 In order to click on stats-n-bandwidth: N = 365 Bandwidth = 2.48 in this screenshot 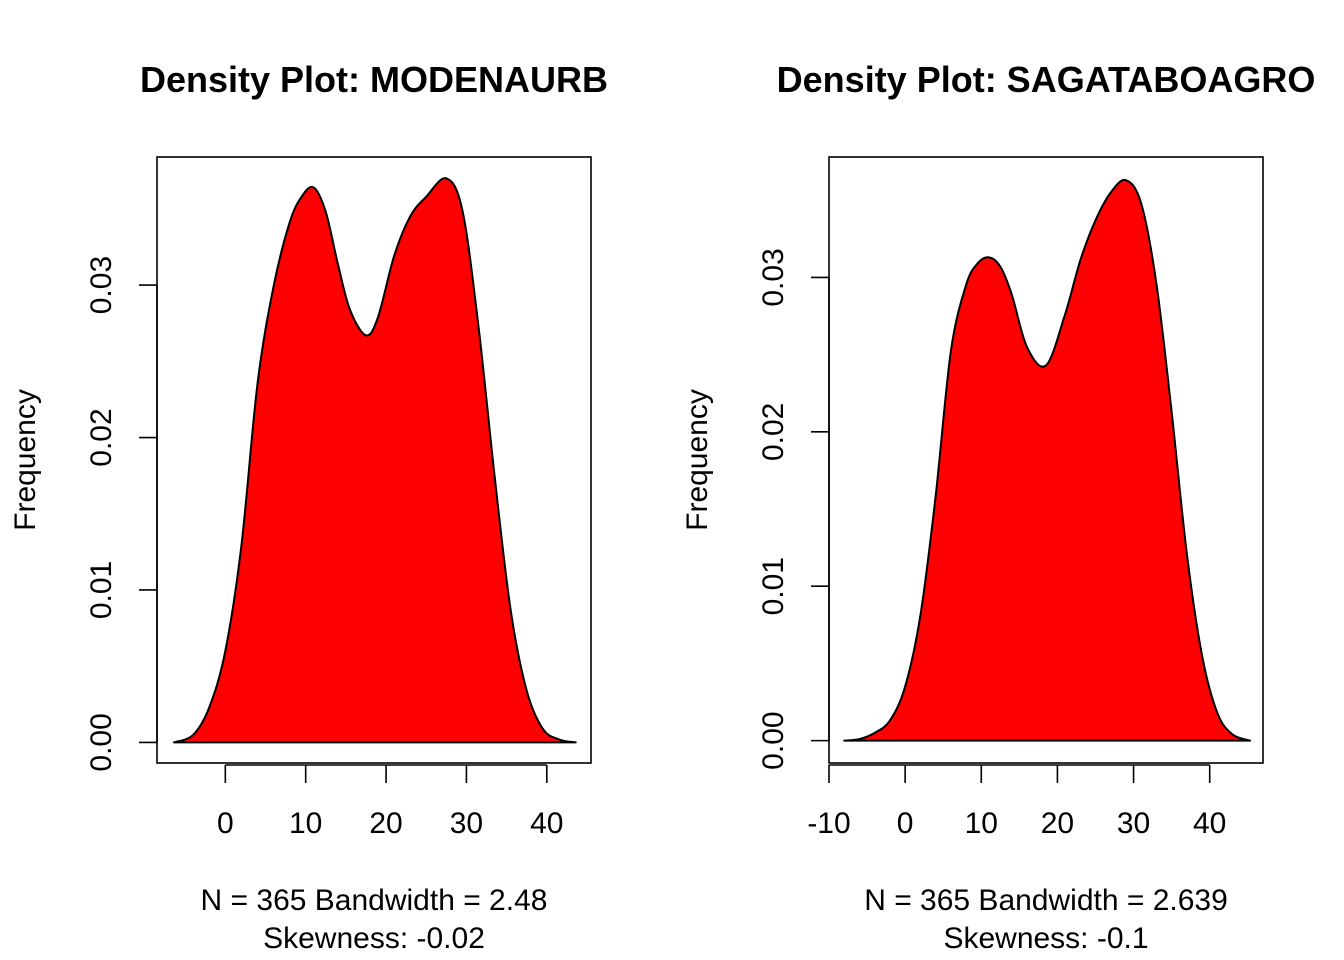, I will do `click(374, 900)`.